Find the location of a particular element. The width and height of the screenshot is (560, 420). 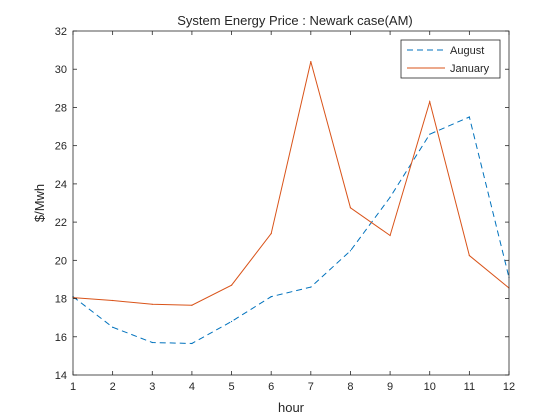

y-tick-label: 18 is located at coordinates (61, 300).